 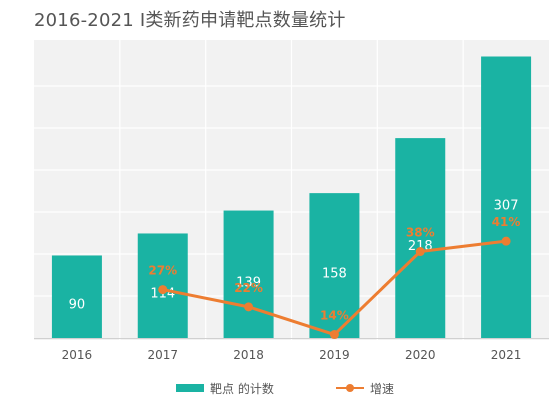 What do you see at coordinates (190, 388) in the screenshot?
I see `legend-bar-swatch` at bounding box center [190, 388].